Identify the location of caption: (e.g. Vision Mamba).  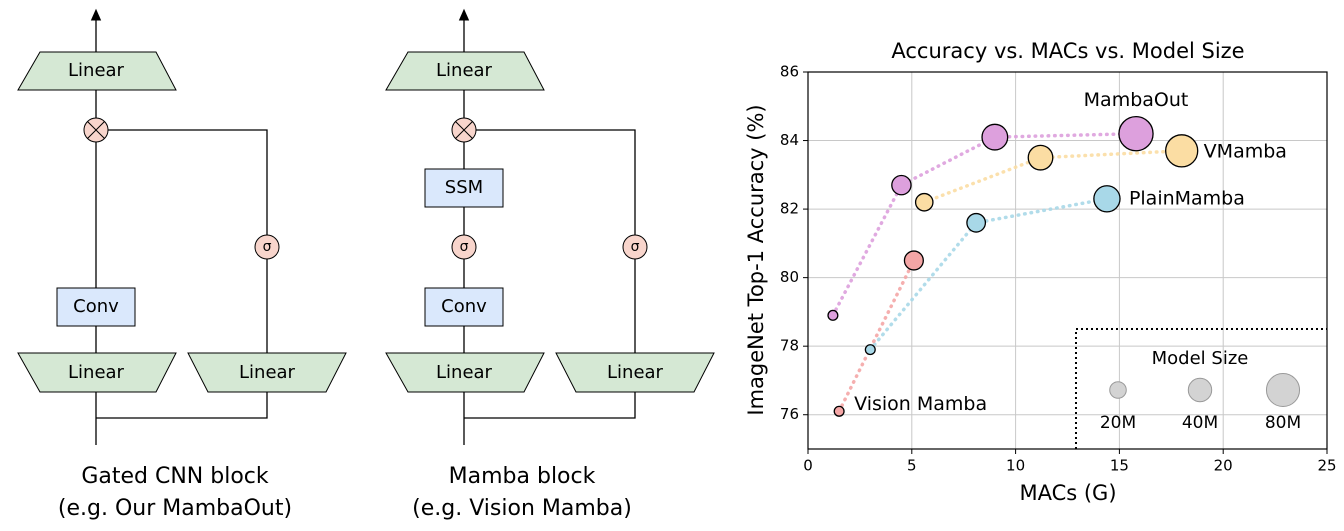
(522, 508).